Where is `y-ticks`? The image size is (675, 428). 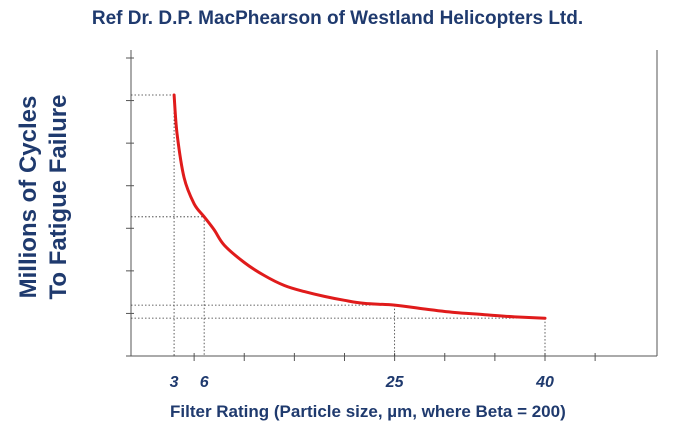 y-ticks is located at coordinates (130, 207).